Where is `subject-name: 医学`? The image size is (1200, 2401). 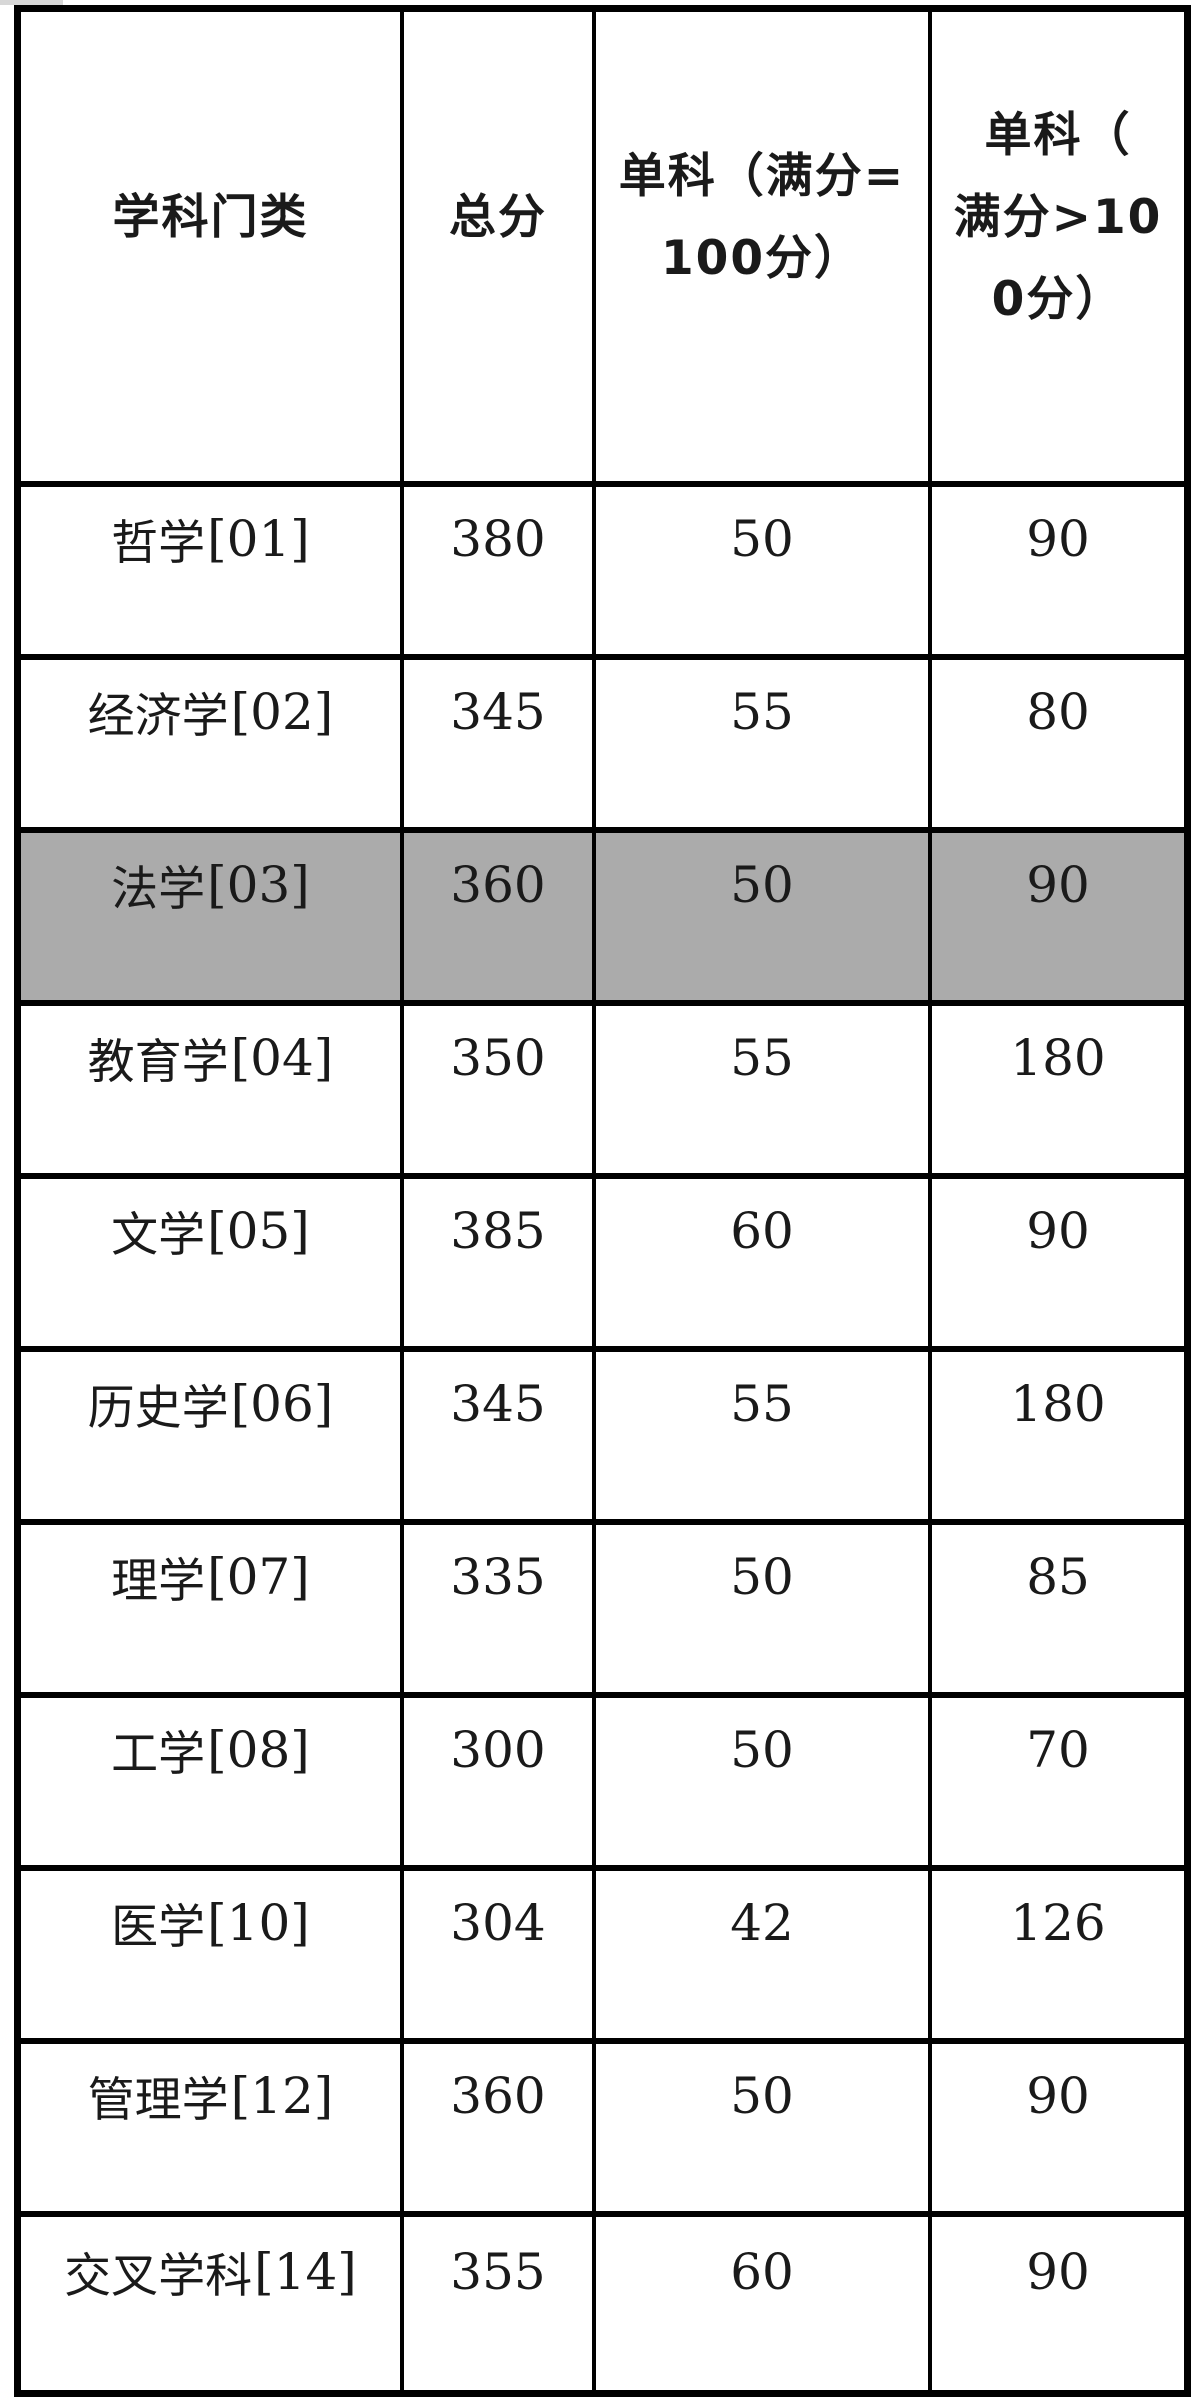
subject-name: 医学 is located at coordinates (158, 1927).